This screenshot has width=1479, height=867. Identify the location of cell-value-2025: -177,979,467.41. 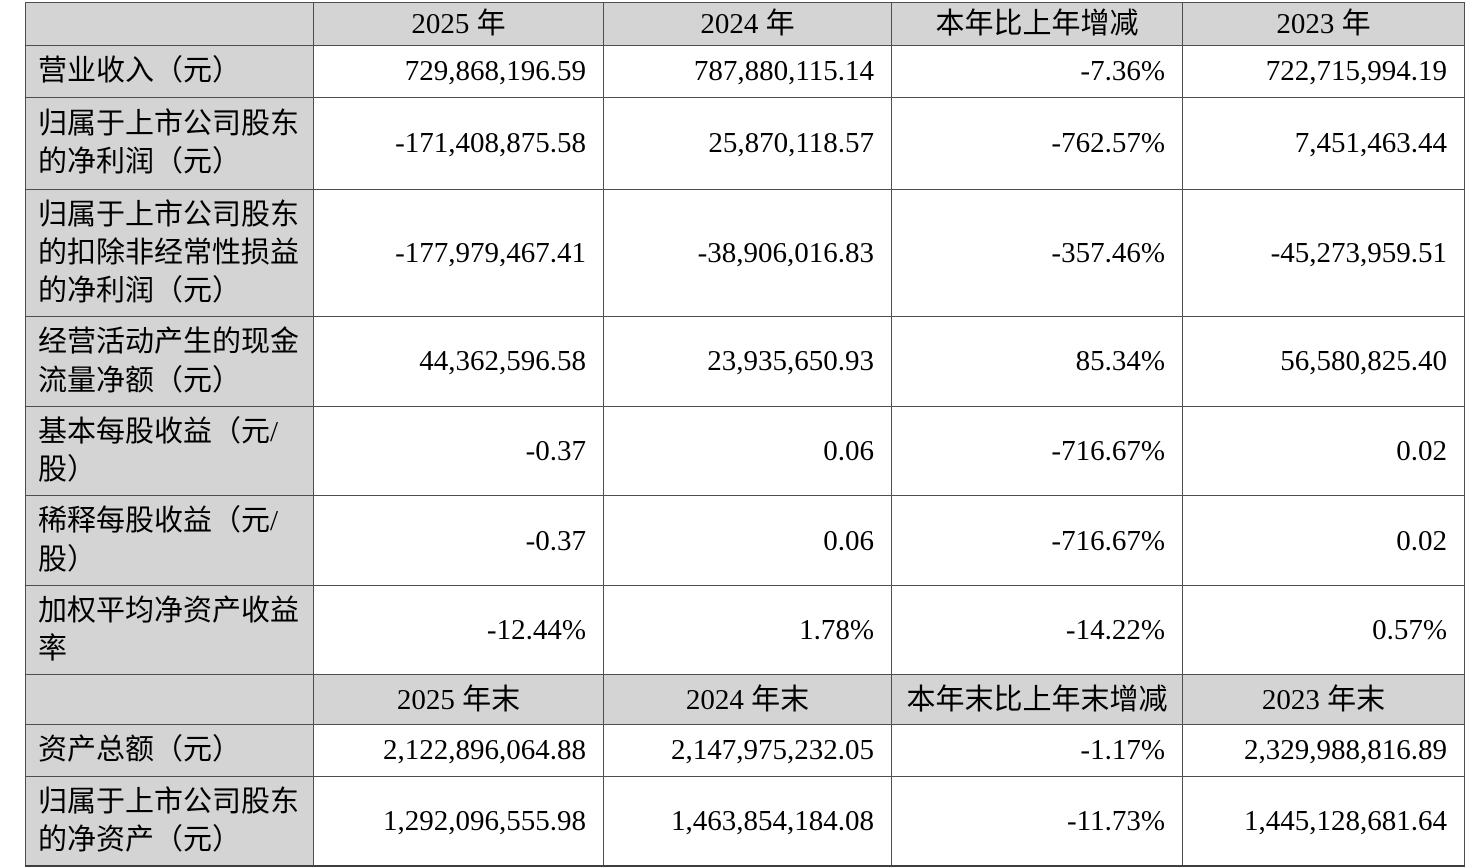
(458, 253).